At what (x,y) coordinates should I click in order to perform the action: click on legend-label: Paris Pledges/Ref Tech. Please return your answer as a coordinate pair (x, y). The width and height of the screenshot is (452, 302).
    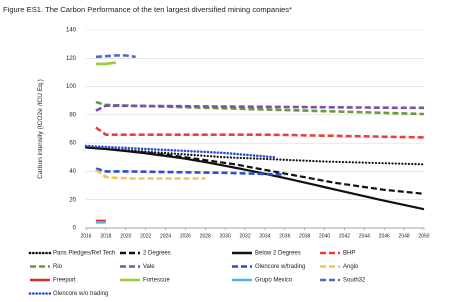
    Looking at the image, I should click on (84, 254).